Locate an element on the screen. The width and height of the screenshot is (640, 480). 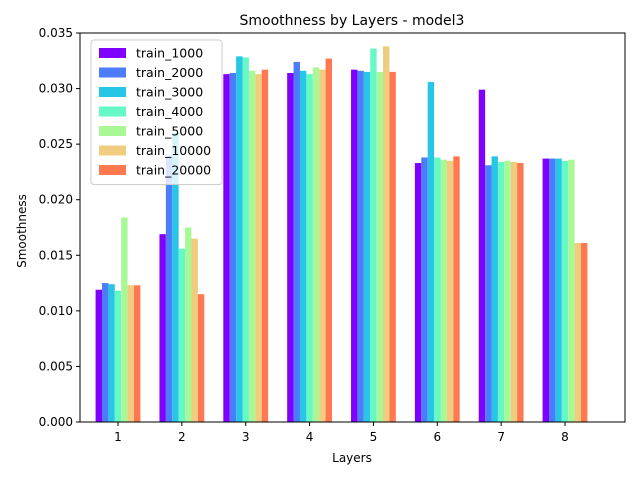
x-tick-label-3: 3 is located at coordinates (246, 437).